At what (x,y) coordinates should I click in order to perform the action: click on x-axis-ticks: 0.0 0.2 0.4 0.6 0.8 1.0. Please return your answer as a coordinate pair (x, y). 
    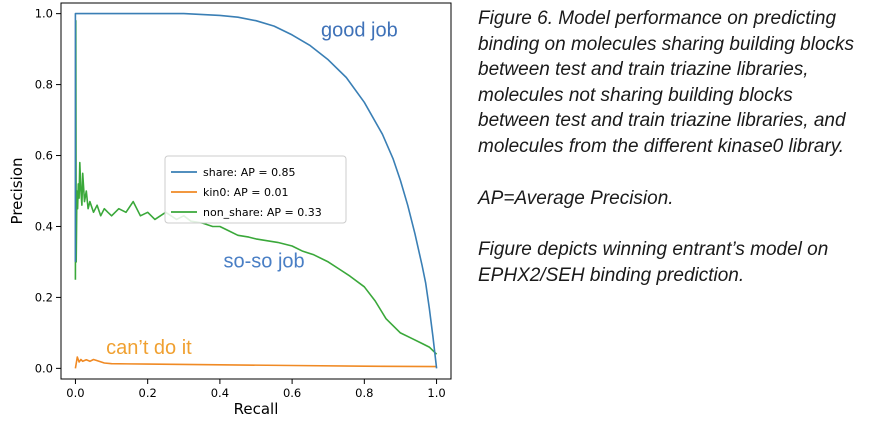
    Looking at the image, I should click on (256, 389).